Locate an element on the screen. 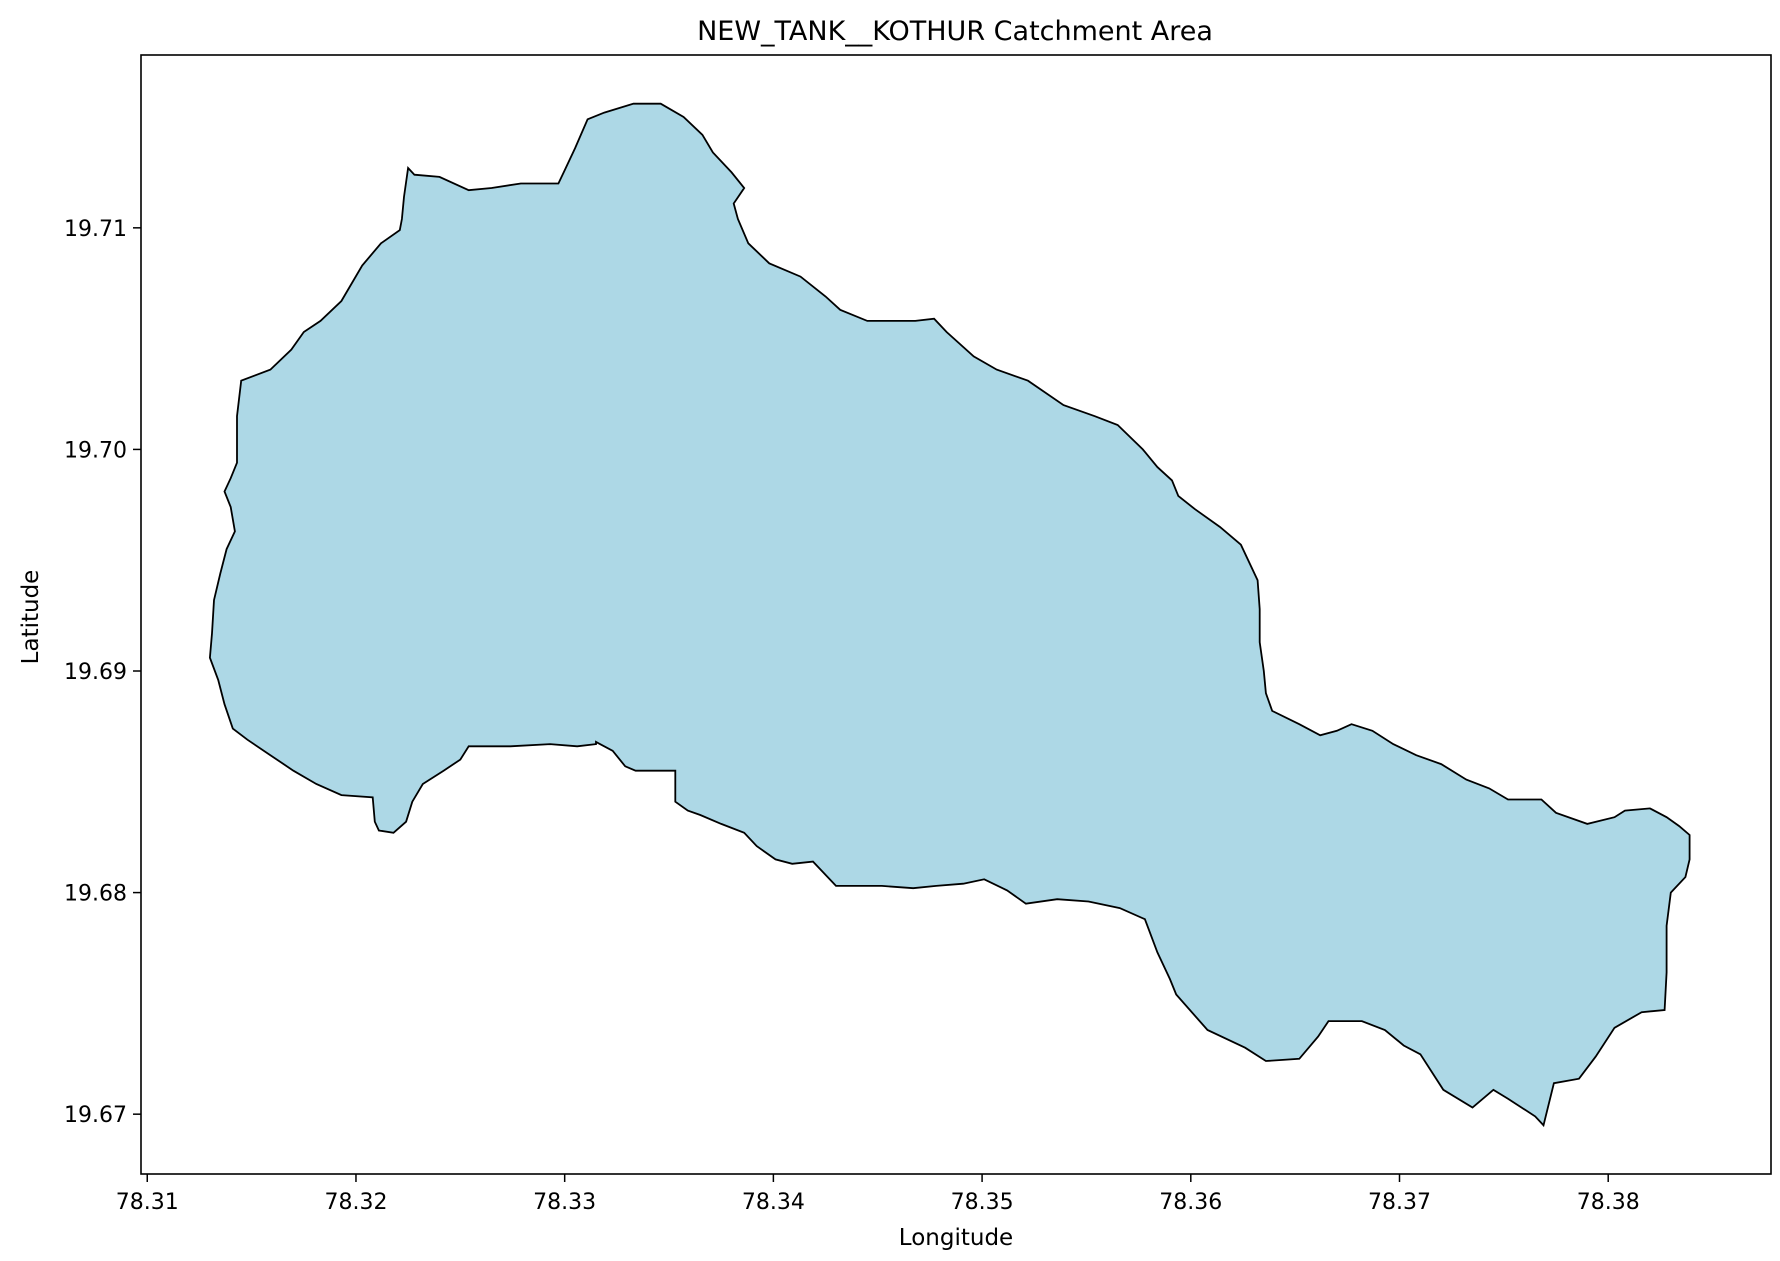  x-axis-label: Longitude is located at coordinates (956, 1238).